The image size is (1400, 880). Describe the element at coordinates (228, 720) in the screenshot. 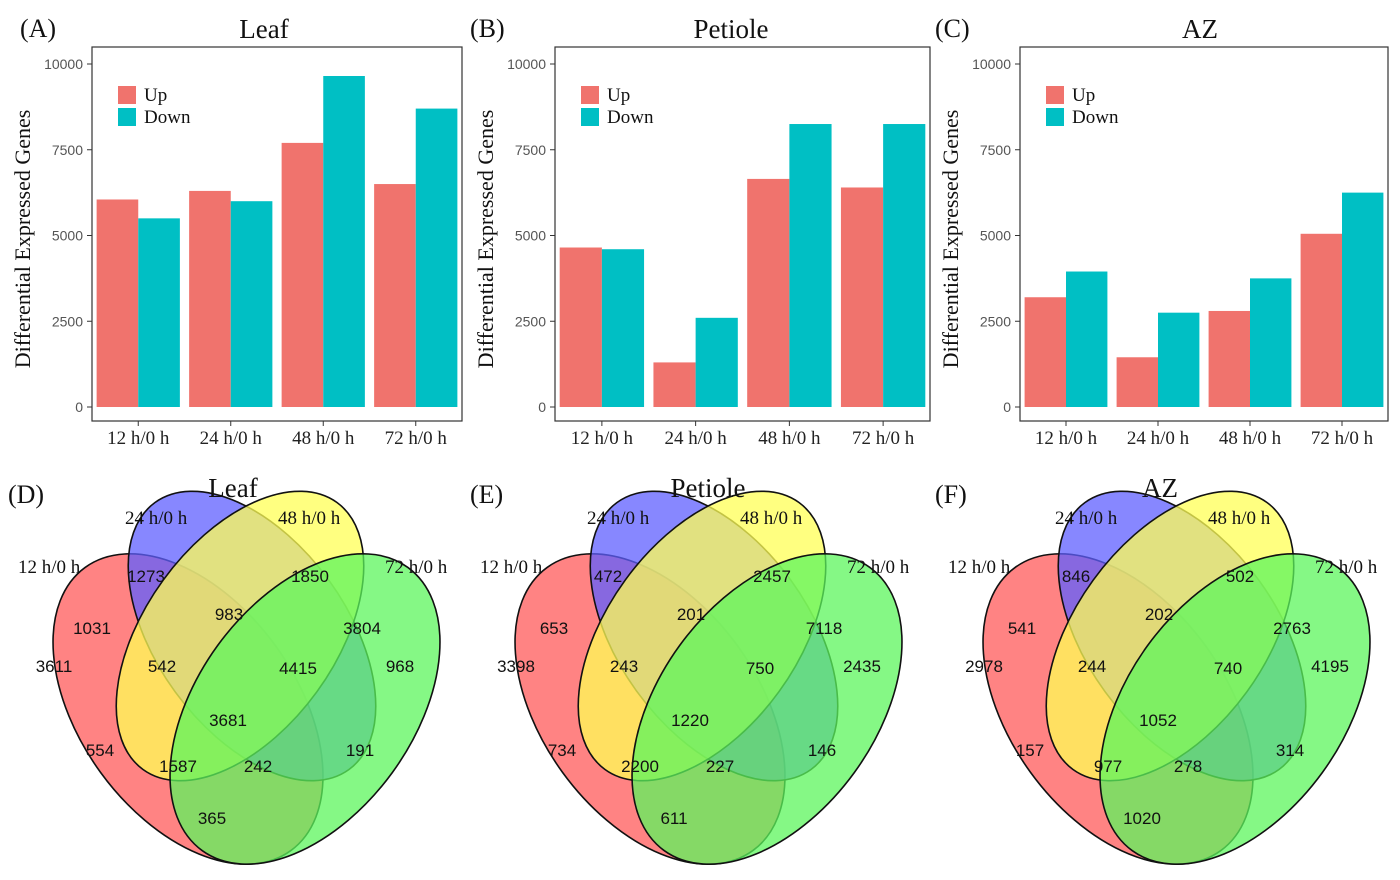

I see `venn-region-abcd: 3681` at that location.